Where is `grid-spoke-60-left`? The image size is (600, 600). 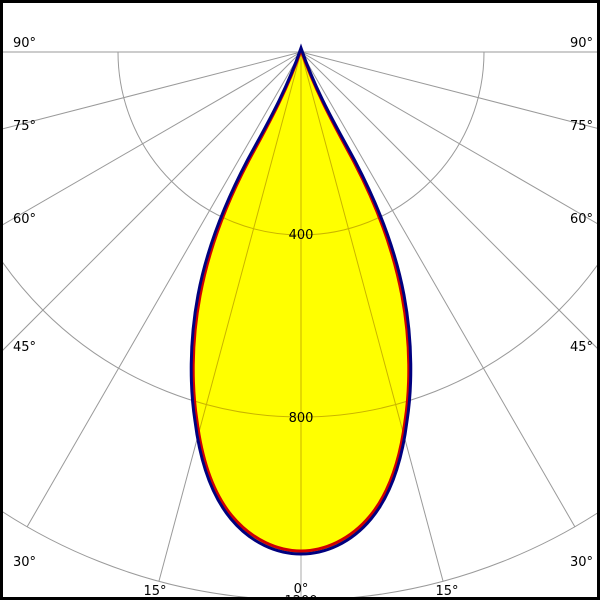 grid-spoke-60-left is located at coordinates (152, 138).